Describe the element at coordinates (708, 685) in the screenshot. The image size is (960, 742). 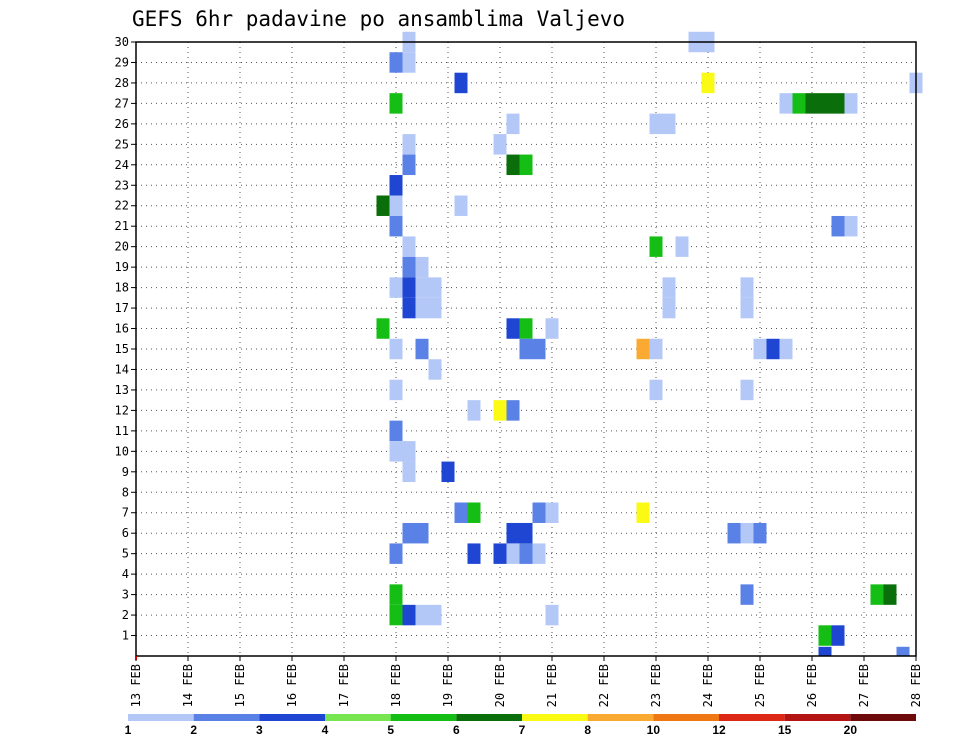
I see `x-tick-label: 24 FEB` at that location.